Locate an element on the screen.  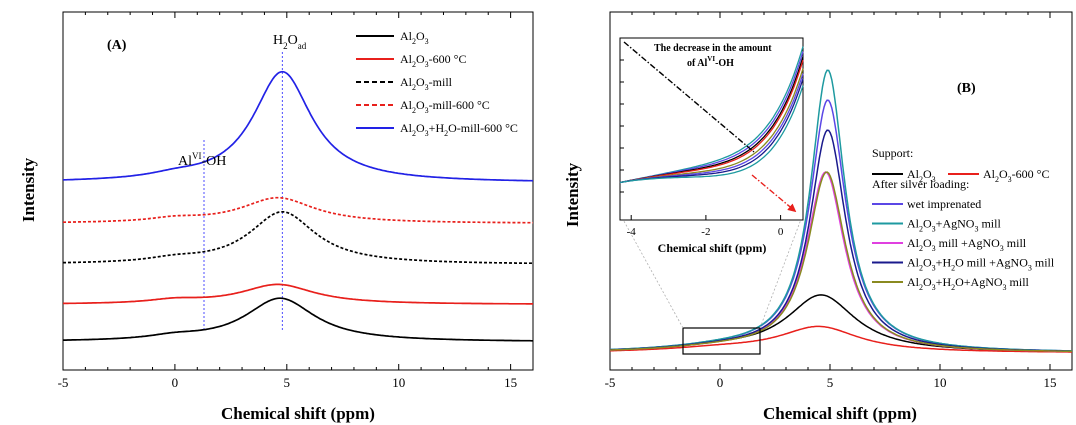
inset-frame is located at coordinates (711, 129).